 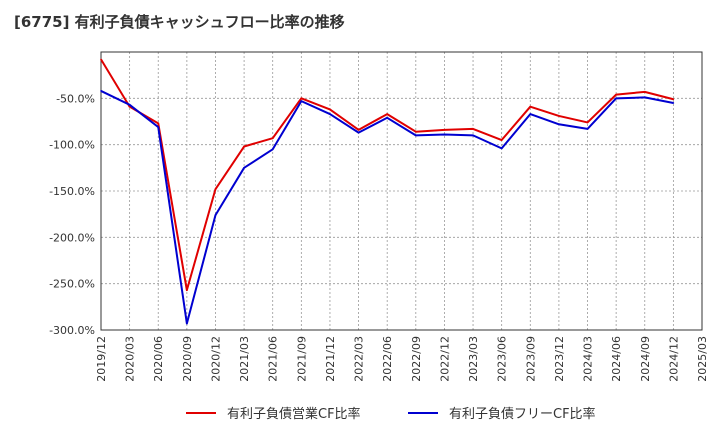 I want to click on x-tick-label: 2021/12, so click(x=330, y=359).